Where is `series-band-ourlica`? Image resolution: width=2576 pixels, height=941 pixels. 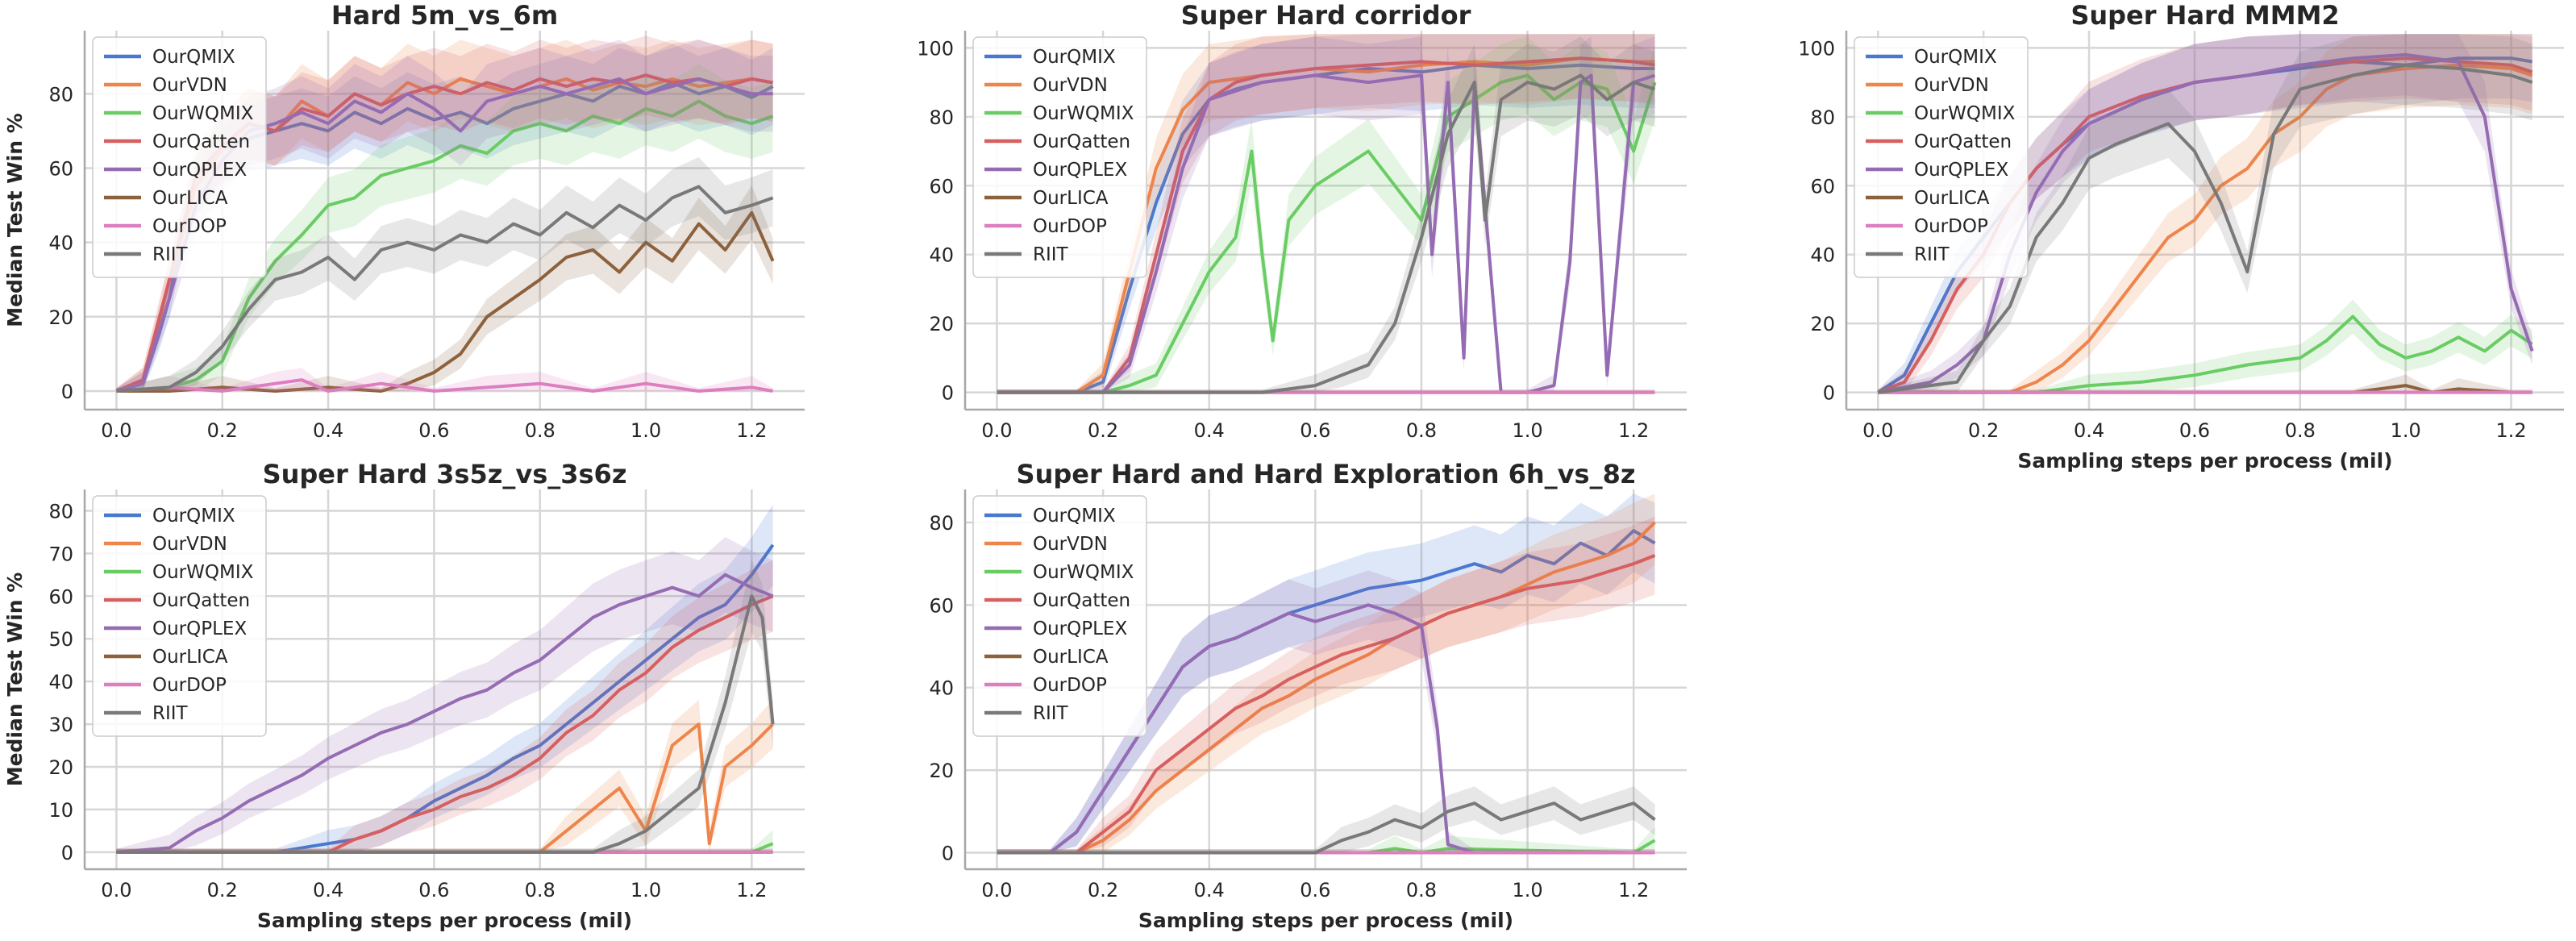 series-band-ourlica is located at coordinates (2205, 383).